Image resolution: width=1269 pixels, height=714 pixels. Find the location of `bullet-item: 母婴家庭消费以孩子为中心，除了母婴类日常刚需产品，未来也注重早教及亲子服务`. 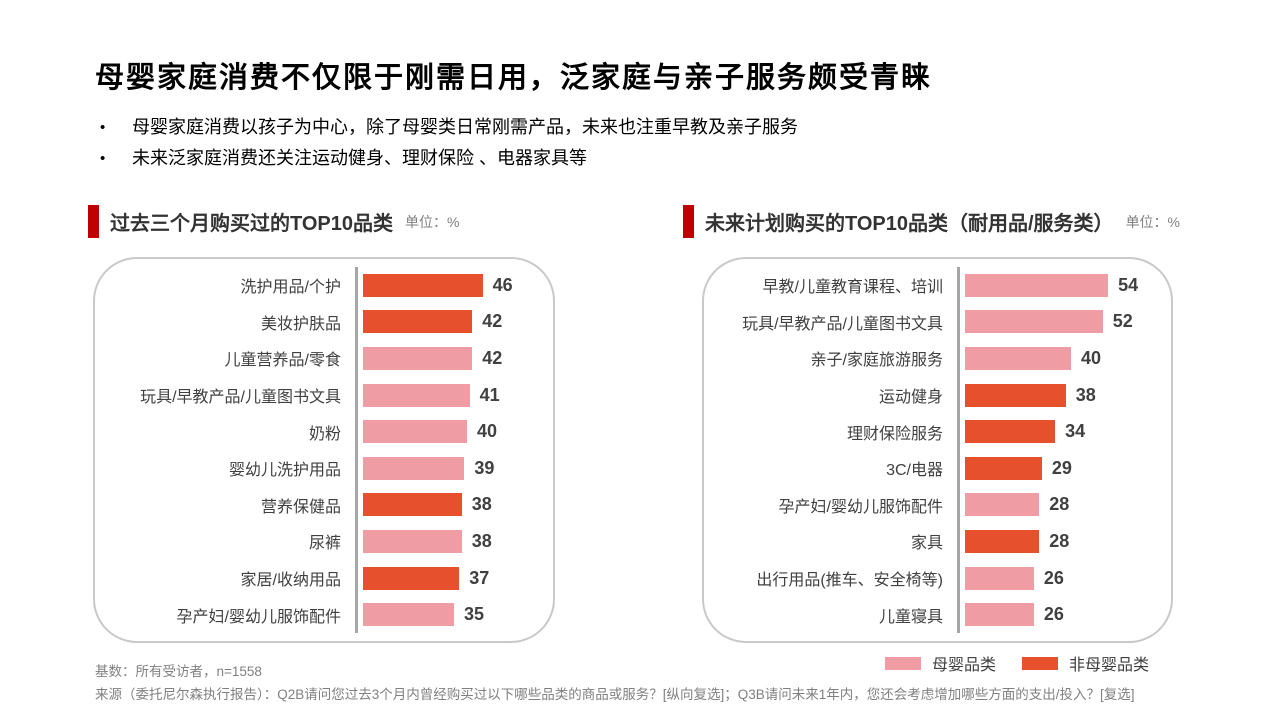

bullet-item: 母婴家庭消费以孩子为中心，除了母婴类日常刚需产品，未来也注重早教及亲子服务 is located at coordinates (448, 127).